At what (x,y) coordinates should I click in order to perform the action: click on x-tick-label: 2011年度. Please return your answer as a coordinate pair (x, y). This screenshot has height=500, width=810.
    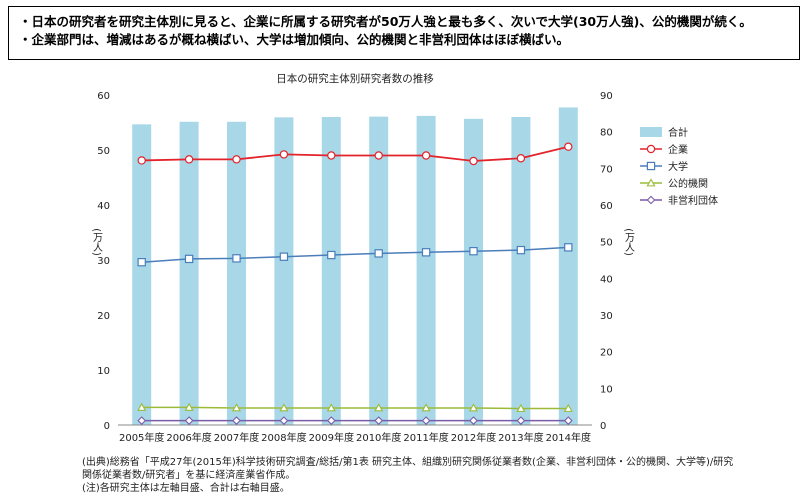
    Looking at the image, I should click on (425, 437).